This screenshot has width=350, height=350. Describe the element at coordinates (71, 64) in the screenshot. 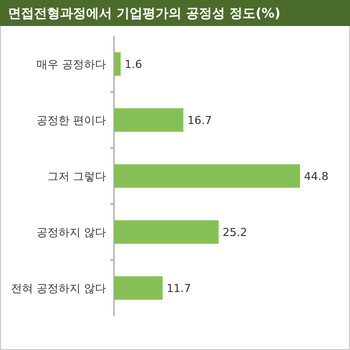

I see `y-tick-label: 매우 공정하다` at that location.